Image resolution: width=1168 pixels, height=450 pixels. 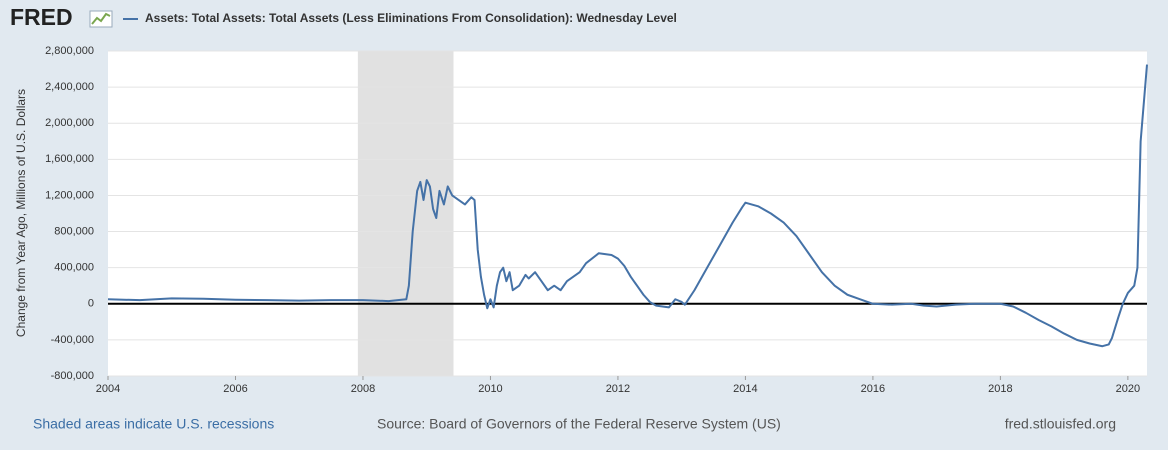 What do you see at coordinates (618, 389) in the screenshot?
I see `x-tick-label: 2012` at bounding box center [618, 389].